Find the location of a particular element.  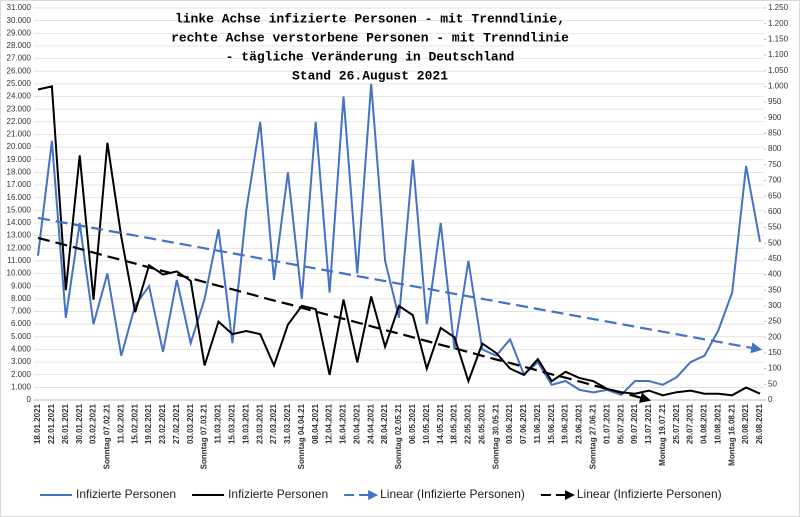

y-tick-label: 1.000 is located at coordinates (21, 386).